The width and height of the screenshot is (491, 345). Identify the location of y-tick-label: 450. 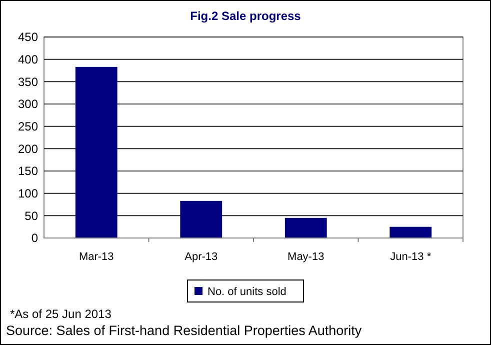
(28, 37).